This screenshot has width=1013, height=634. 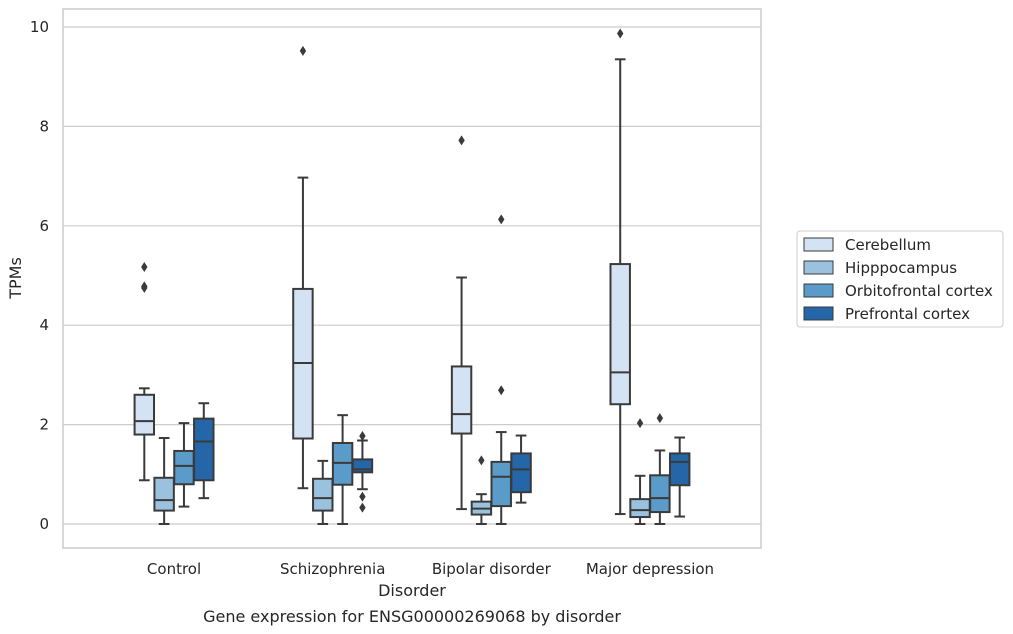 I want to click on y-tick-labels: 0 2 4 6 8 10, so click(x=39, y=275).